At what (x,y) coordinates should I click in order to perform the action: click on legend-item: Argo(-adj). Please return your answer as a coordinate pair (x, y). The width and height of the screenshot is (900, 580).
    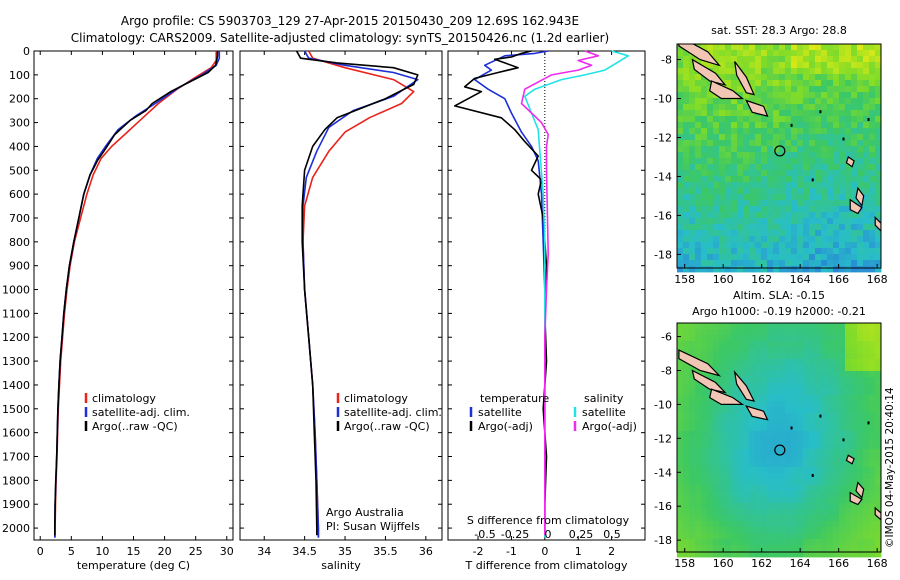
    Looking at the image, I should click on (505, 426).